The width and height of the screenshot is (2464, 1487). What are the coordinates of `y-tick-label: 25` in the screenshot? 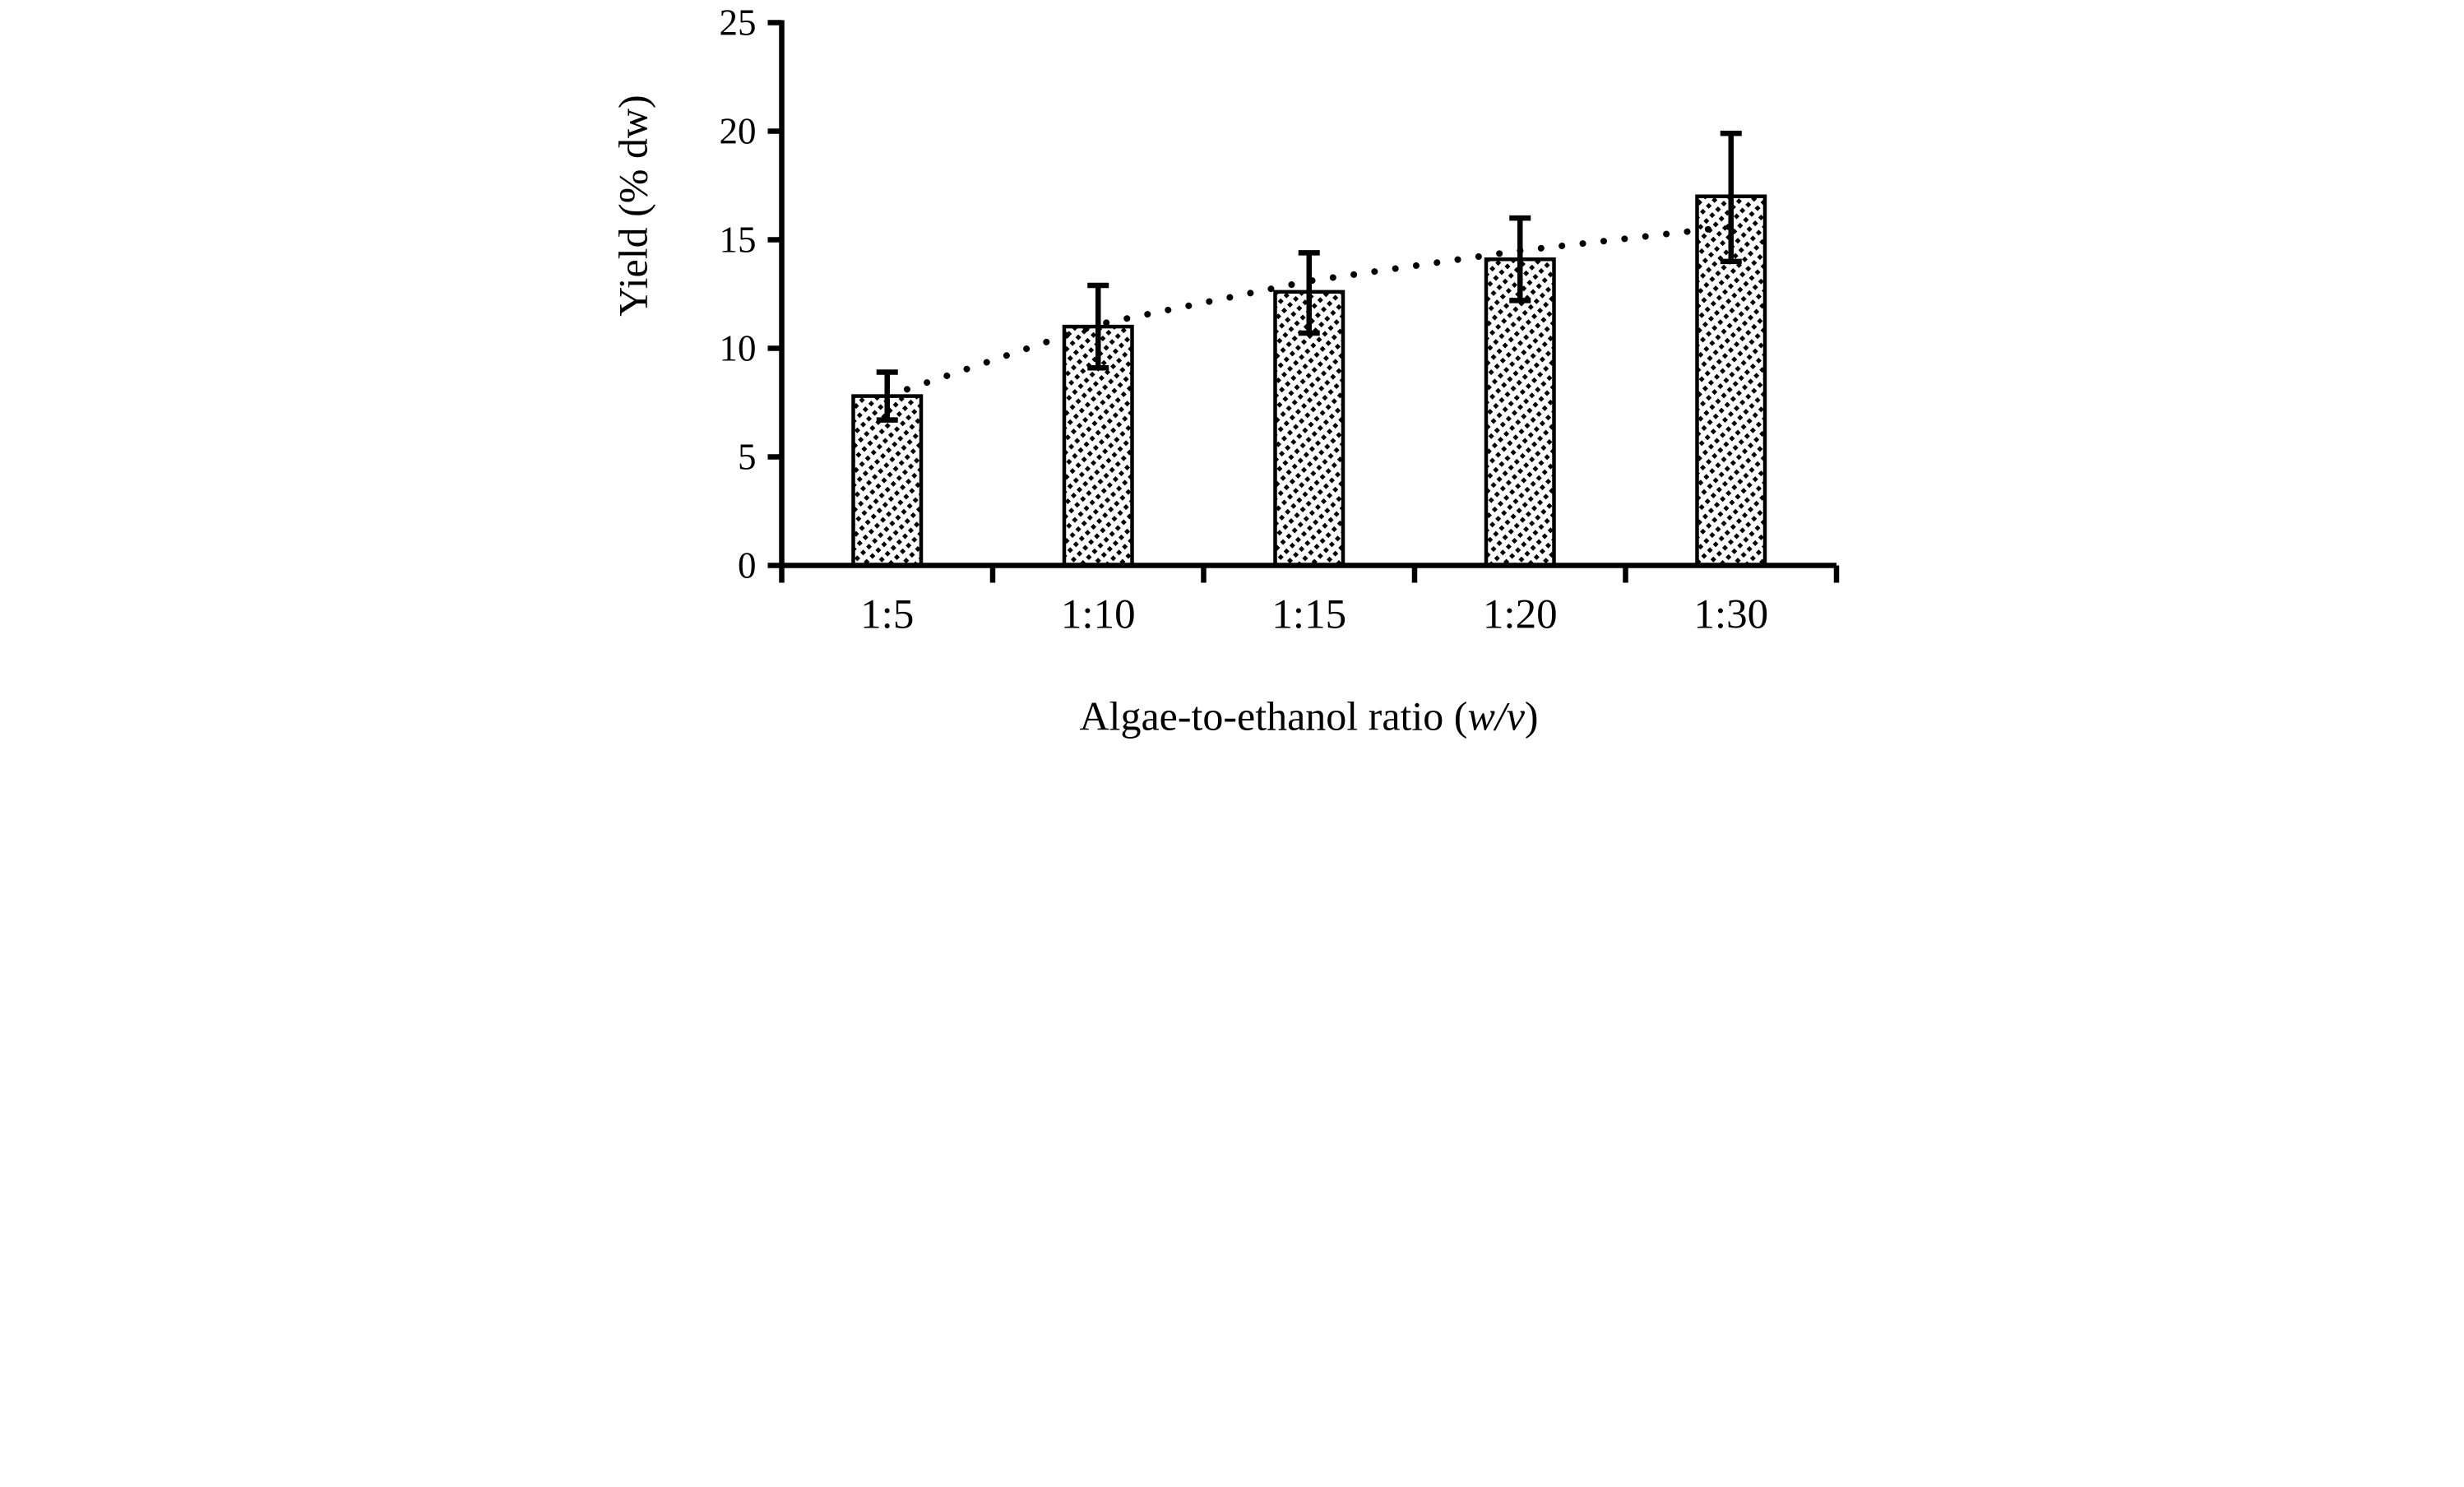 It's located at (738, 23).